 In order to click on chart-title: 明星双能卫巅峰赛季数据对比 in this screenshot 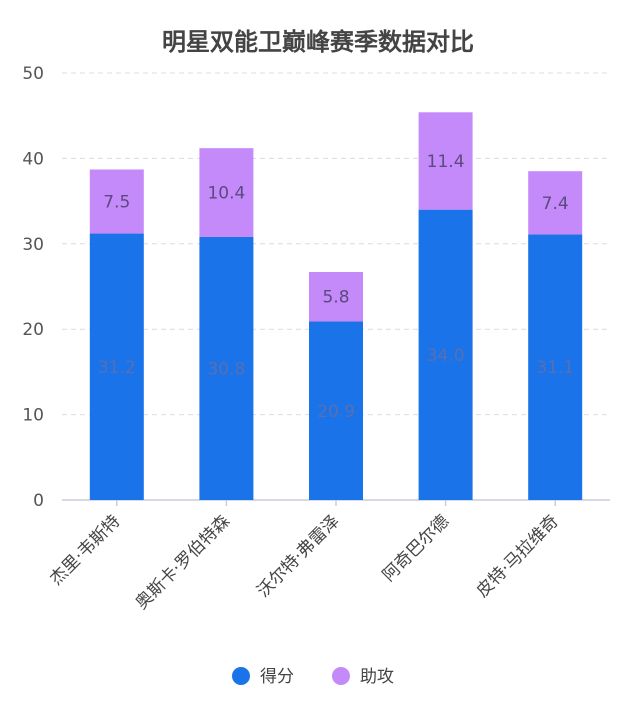, I will do `click(318, 42)`.